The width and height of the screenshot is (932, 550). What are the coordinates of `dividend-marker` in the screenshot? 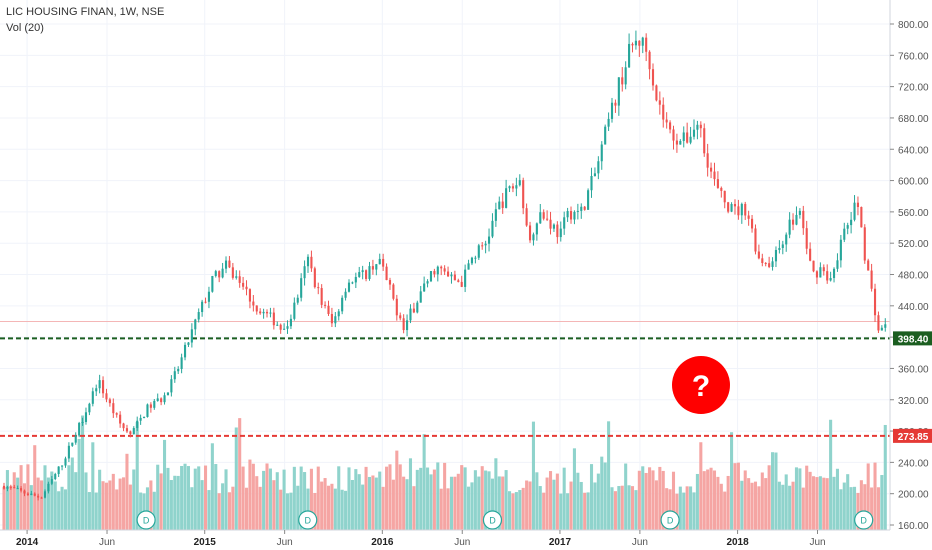 It's located at (492, 520).